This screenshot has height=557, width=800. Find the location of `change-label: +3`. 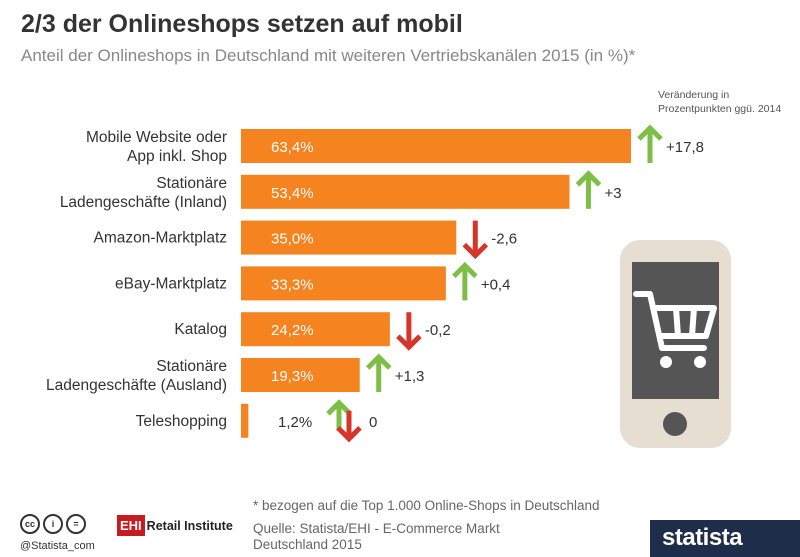

change-label: +3 is located at coordinates (612, 193).